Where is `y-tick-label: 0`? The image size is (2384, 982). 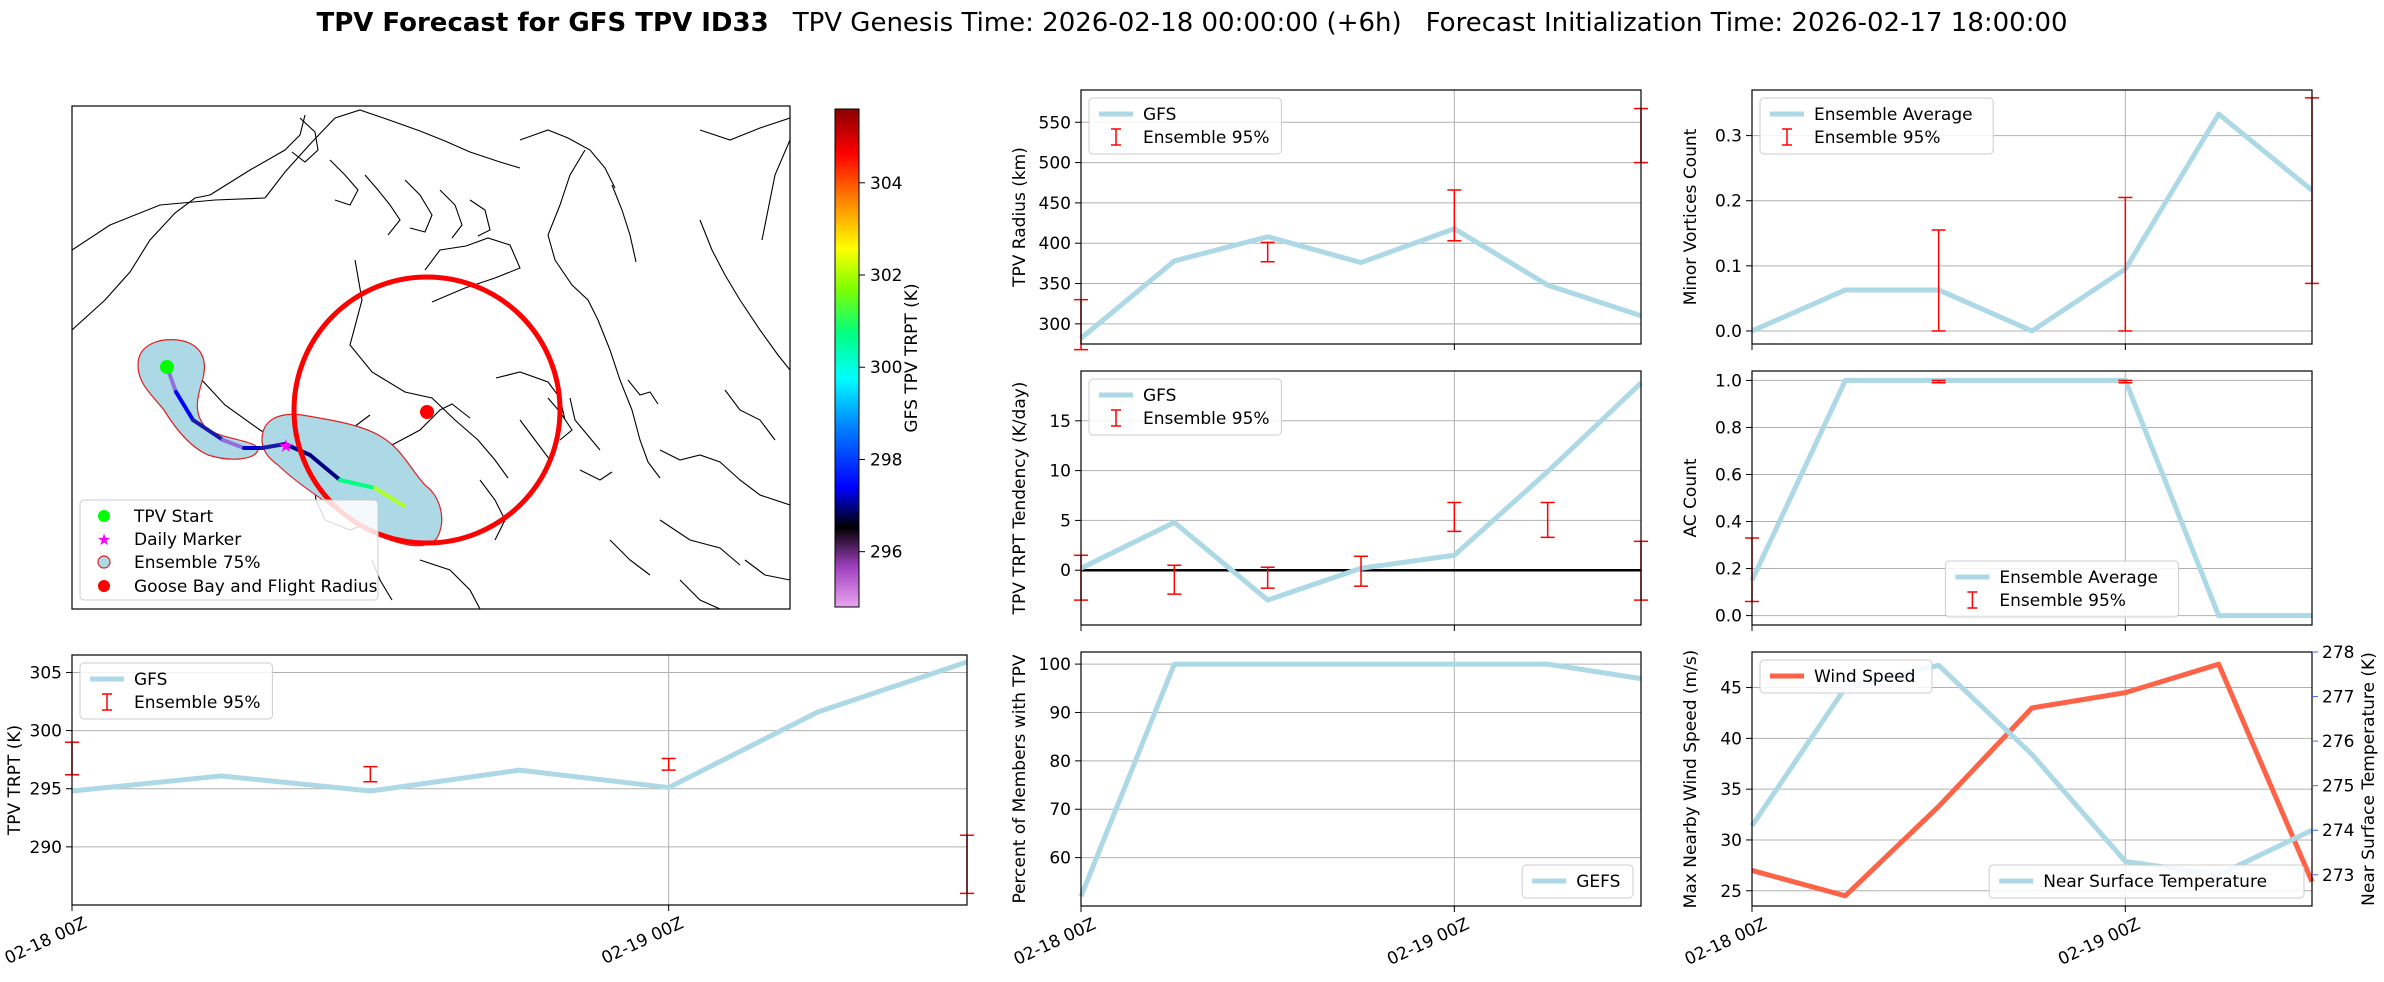
y-tick-label: 0 is located at coordinates (1065, 571).